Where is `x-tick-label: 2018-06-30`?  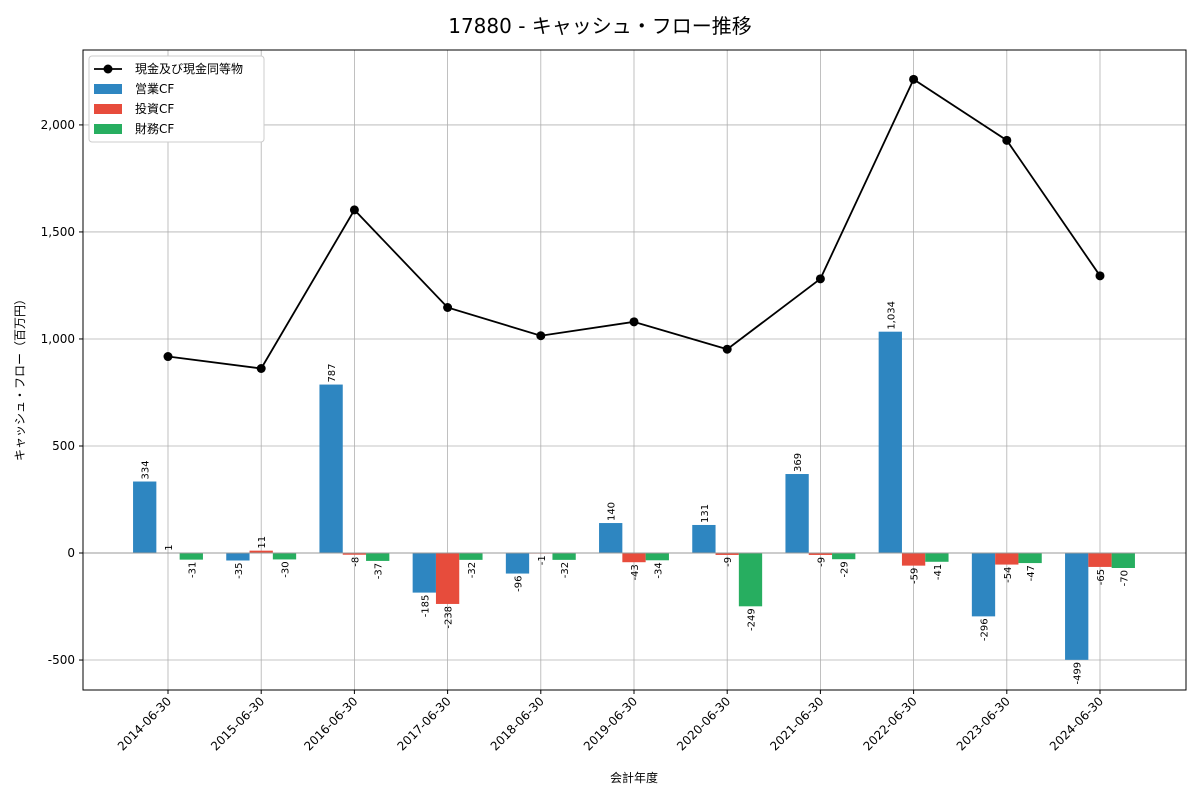 x-tick-label: 2018-06-30 is located at coordinates (517, 723).